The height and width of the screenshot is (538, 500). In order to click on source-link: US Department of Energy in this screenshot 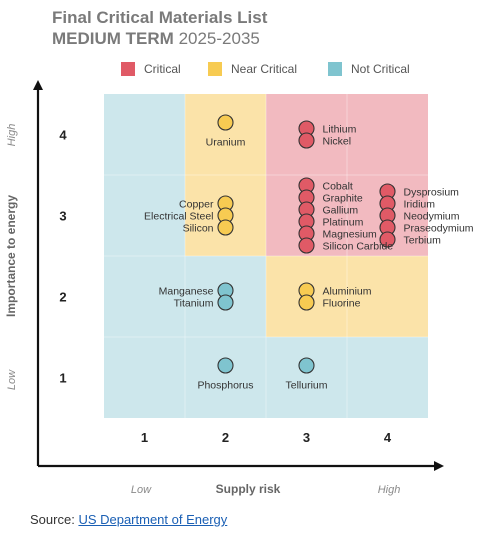, I will do `click(153, 519)`.